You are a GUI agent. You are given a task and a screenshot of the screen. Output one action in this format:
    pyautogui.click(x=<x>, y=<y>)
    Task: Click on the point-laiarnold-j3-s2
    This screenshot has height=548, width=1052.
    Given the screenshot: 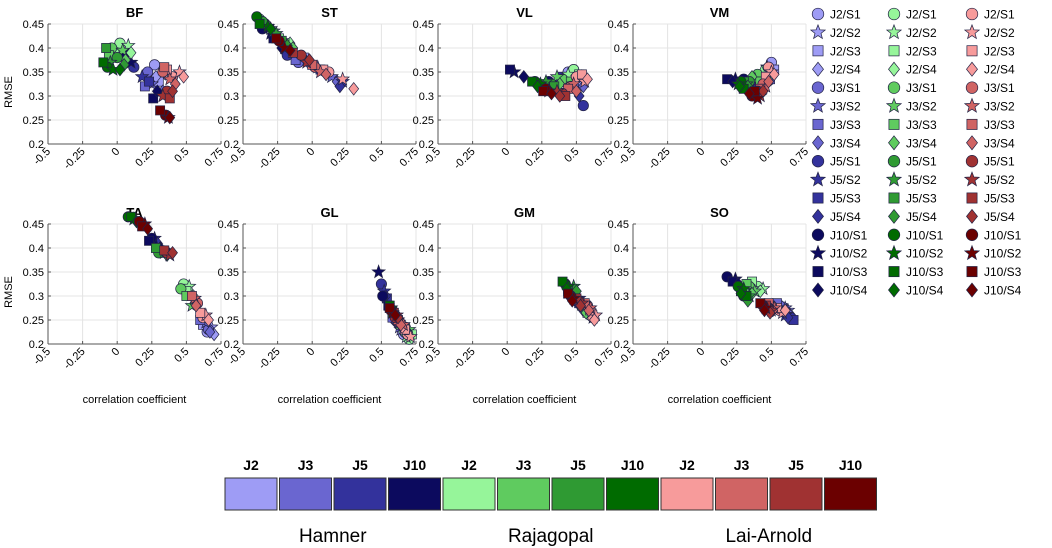 What is the action you would take?
    pyautogui.click(x=574, y=83)
    